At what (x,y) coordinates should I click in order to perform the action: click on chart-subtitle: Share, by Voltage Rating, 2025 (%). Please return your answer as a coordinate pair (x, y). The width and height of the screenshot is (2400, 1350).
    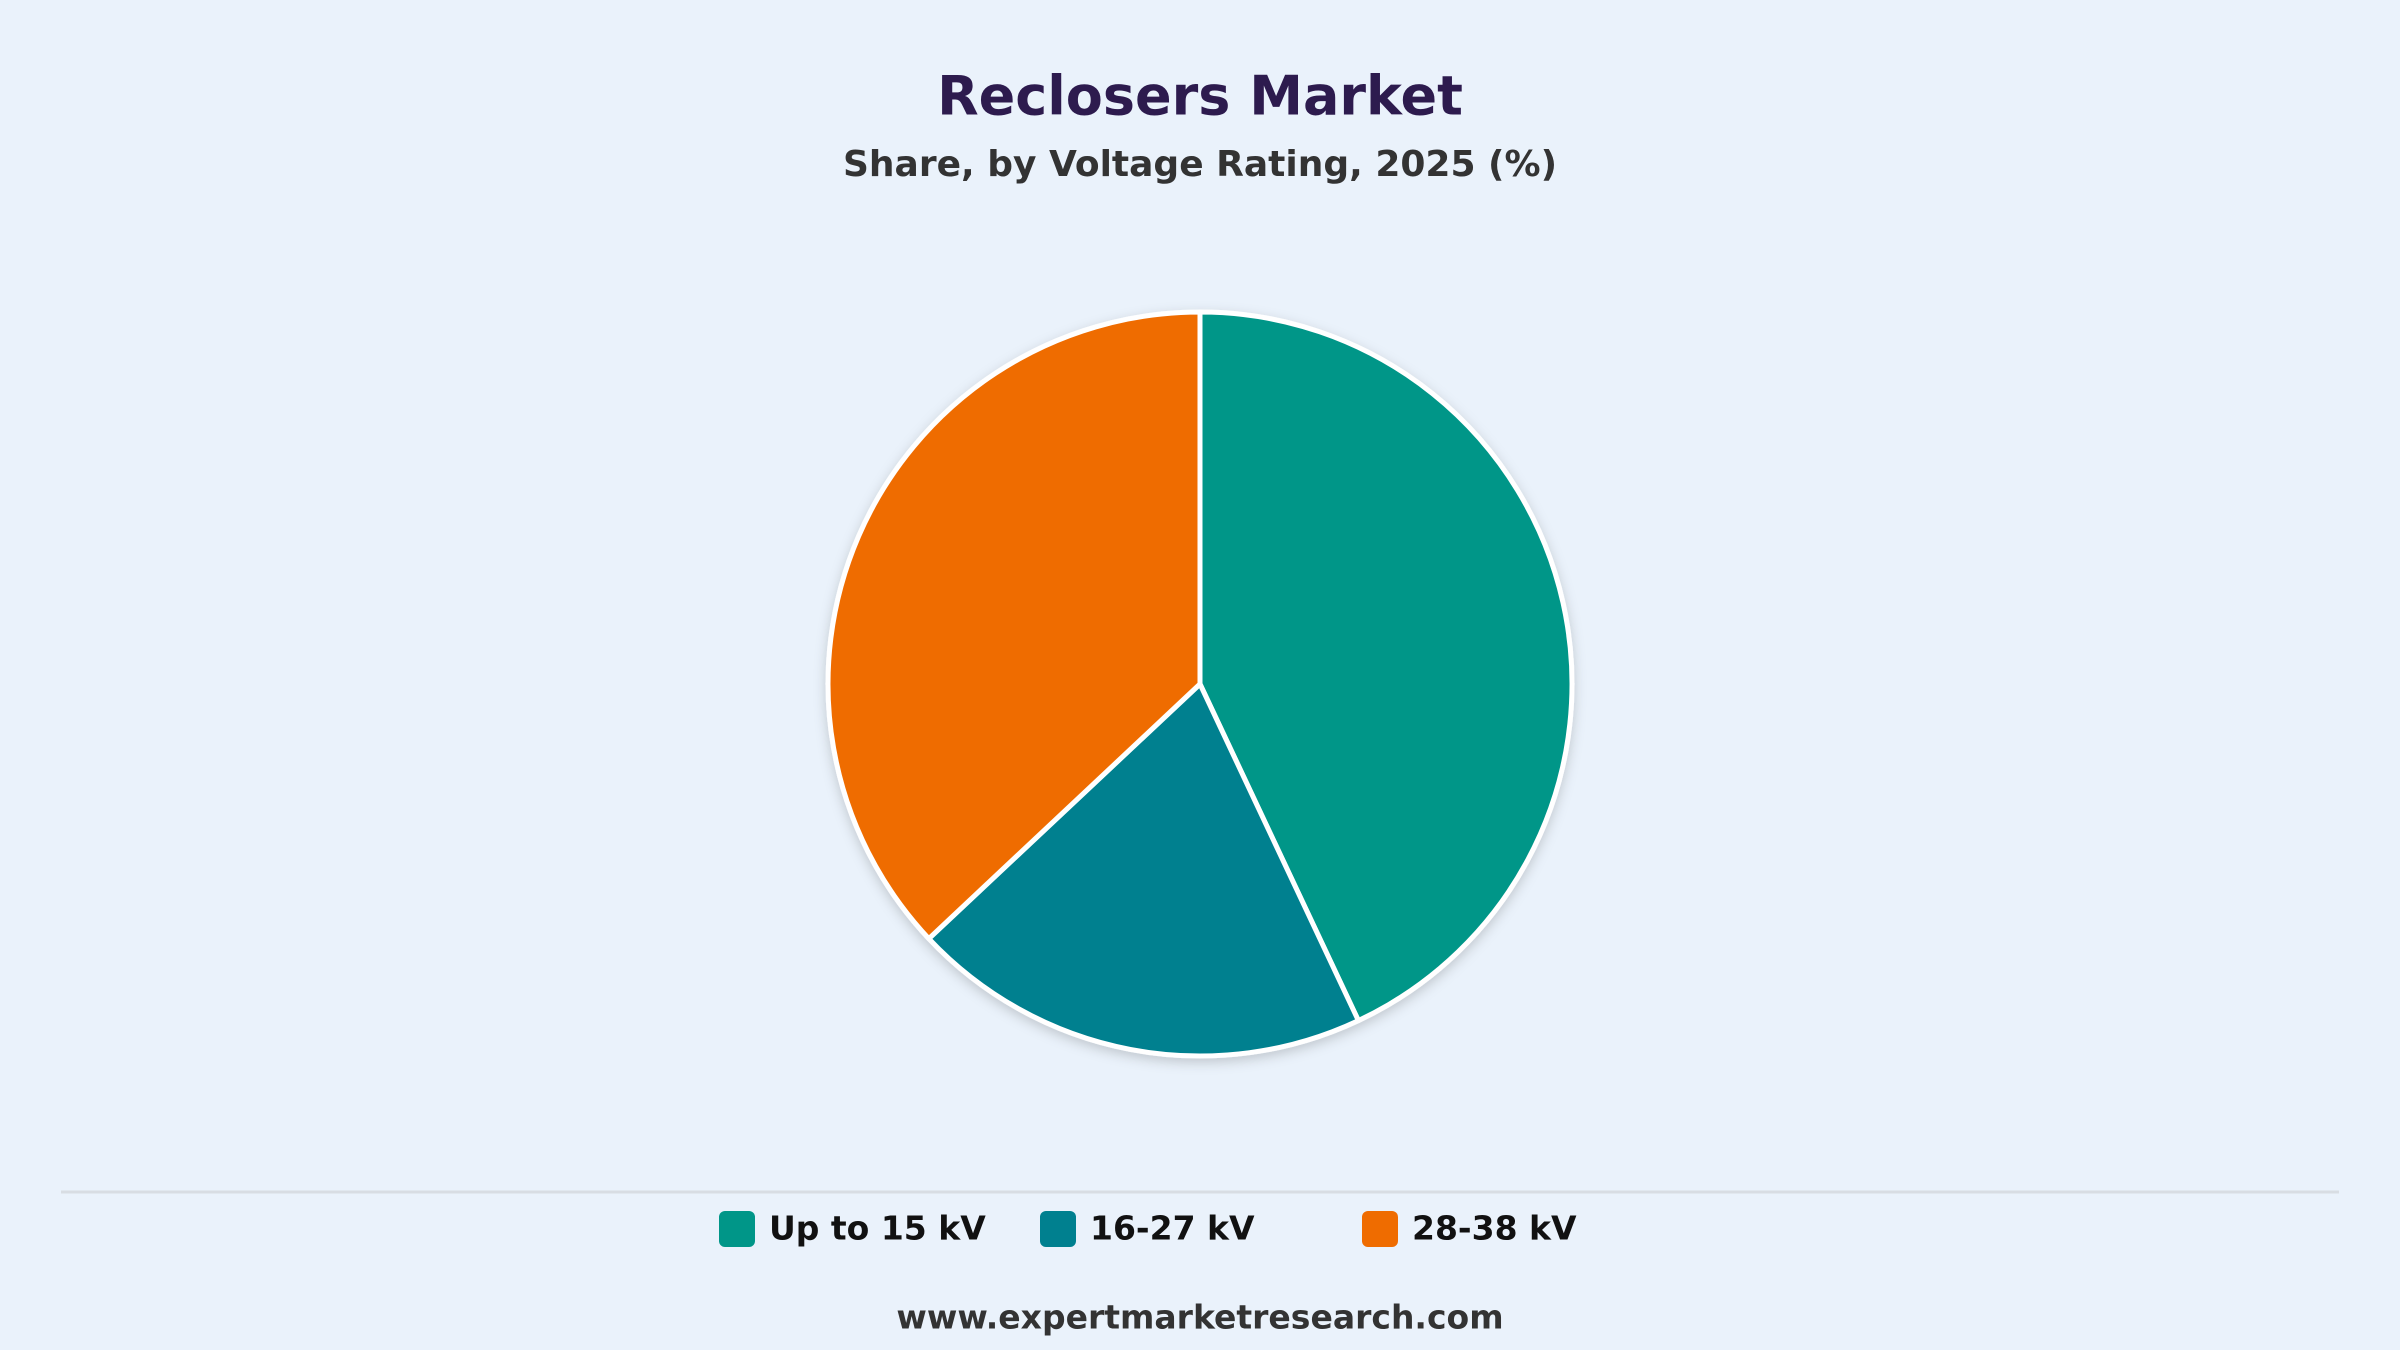
    Looking at the image, I should click on (1200, 164).